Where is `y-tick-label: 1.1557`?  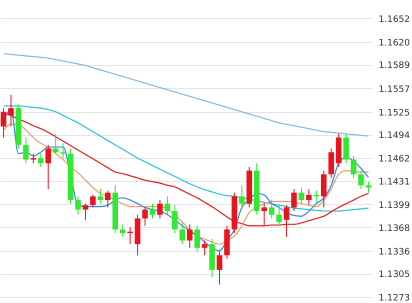 y-tick-label: 1.1557 is located at coordinates (394, 89).